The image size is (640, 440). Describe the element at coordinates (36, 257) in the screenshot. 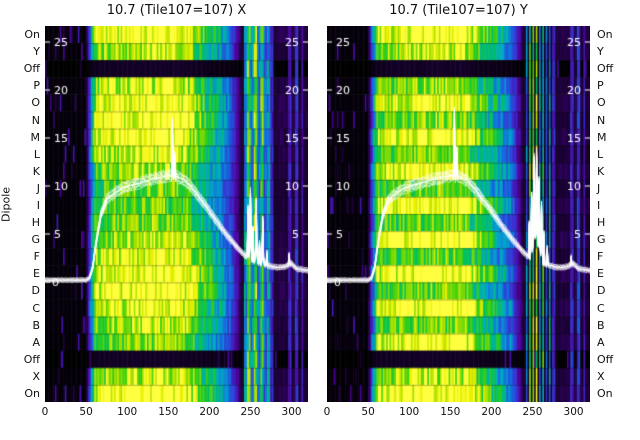

I see `row-label-left: F` at that location.